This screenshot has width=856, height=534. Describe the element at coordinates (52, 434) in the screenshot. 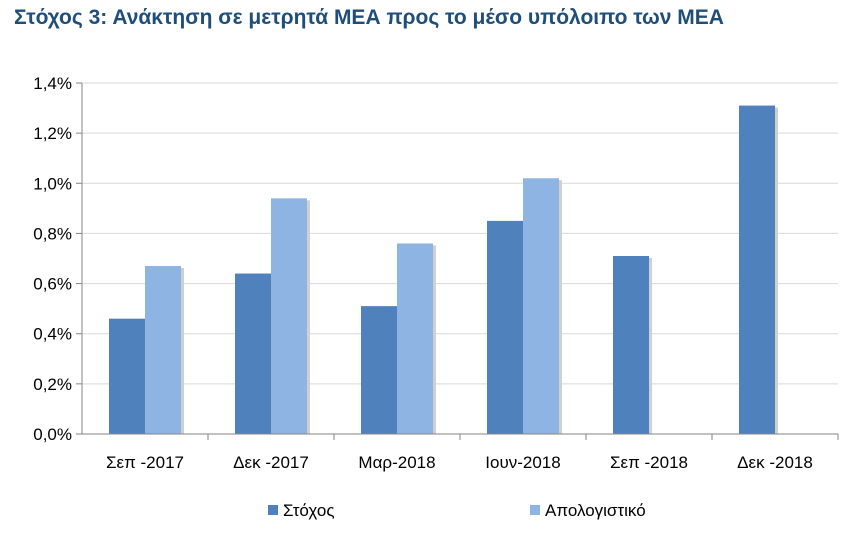

I see `y-tick-label: 0,0%` at that location.